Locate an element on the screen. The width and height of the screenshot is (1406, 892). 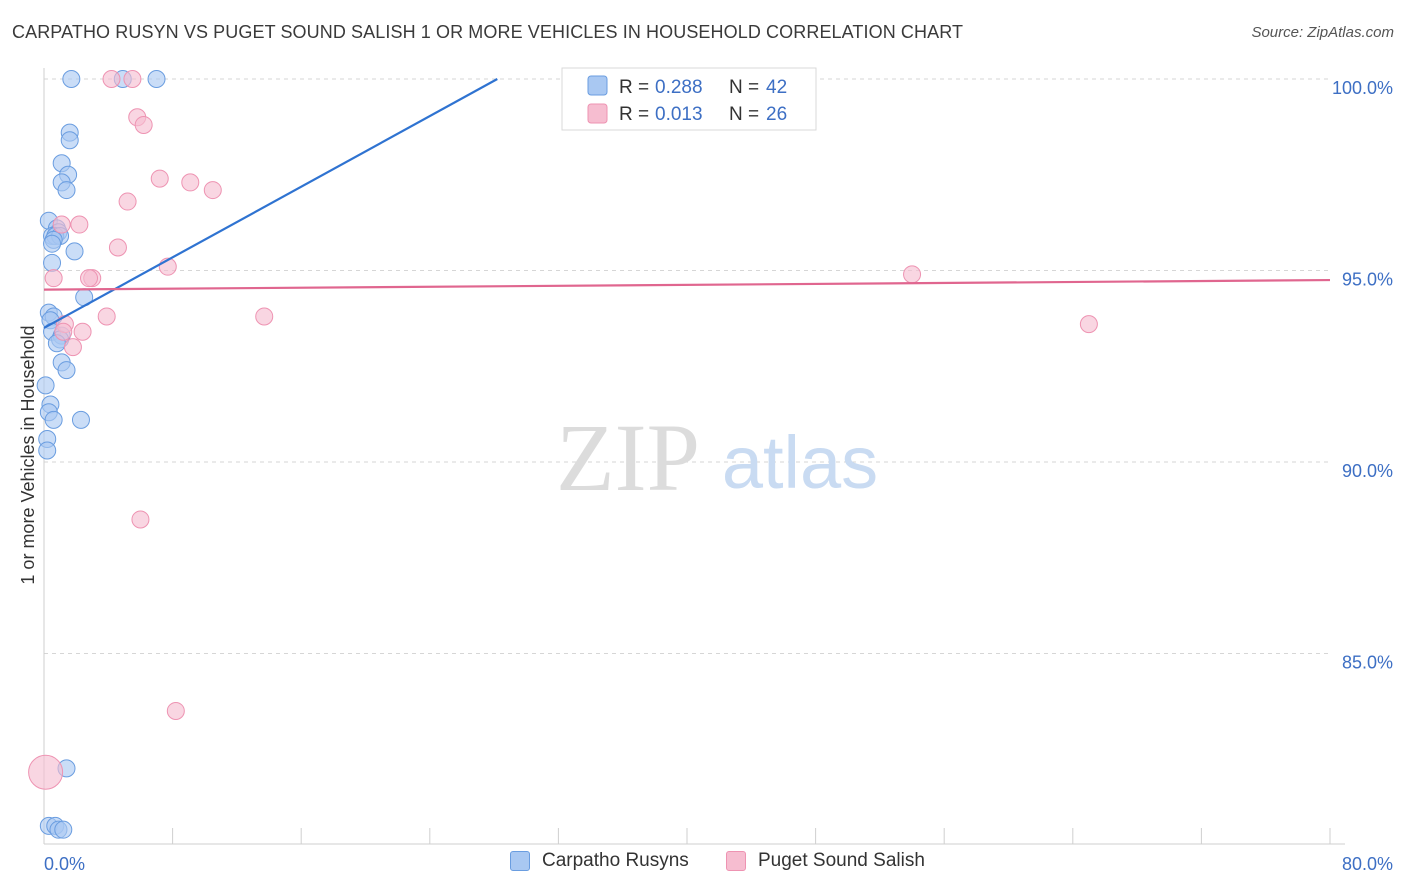
y-tick-label: 95.0% is located at coordinates (1367, 280).